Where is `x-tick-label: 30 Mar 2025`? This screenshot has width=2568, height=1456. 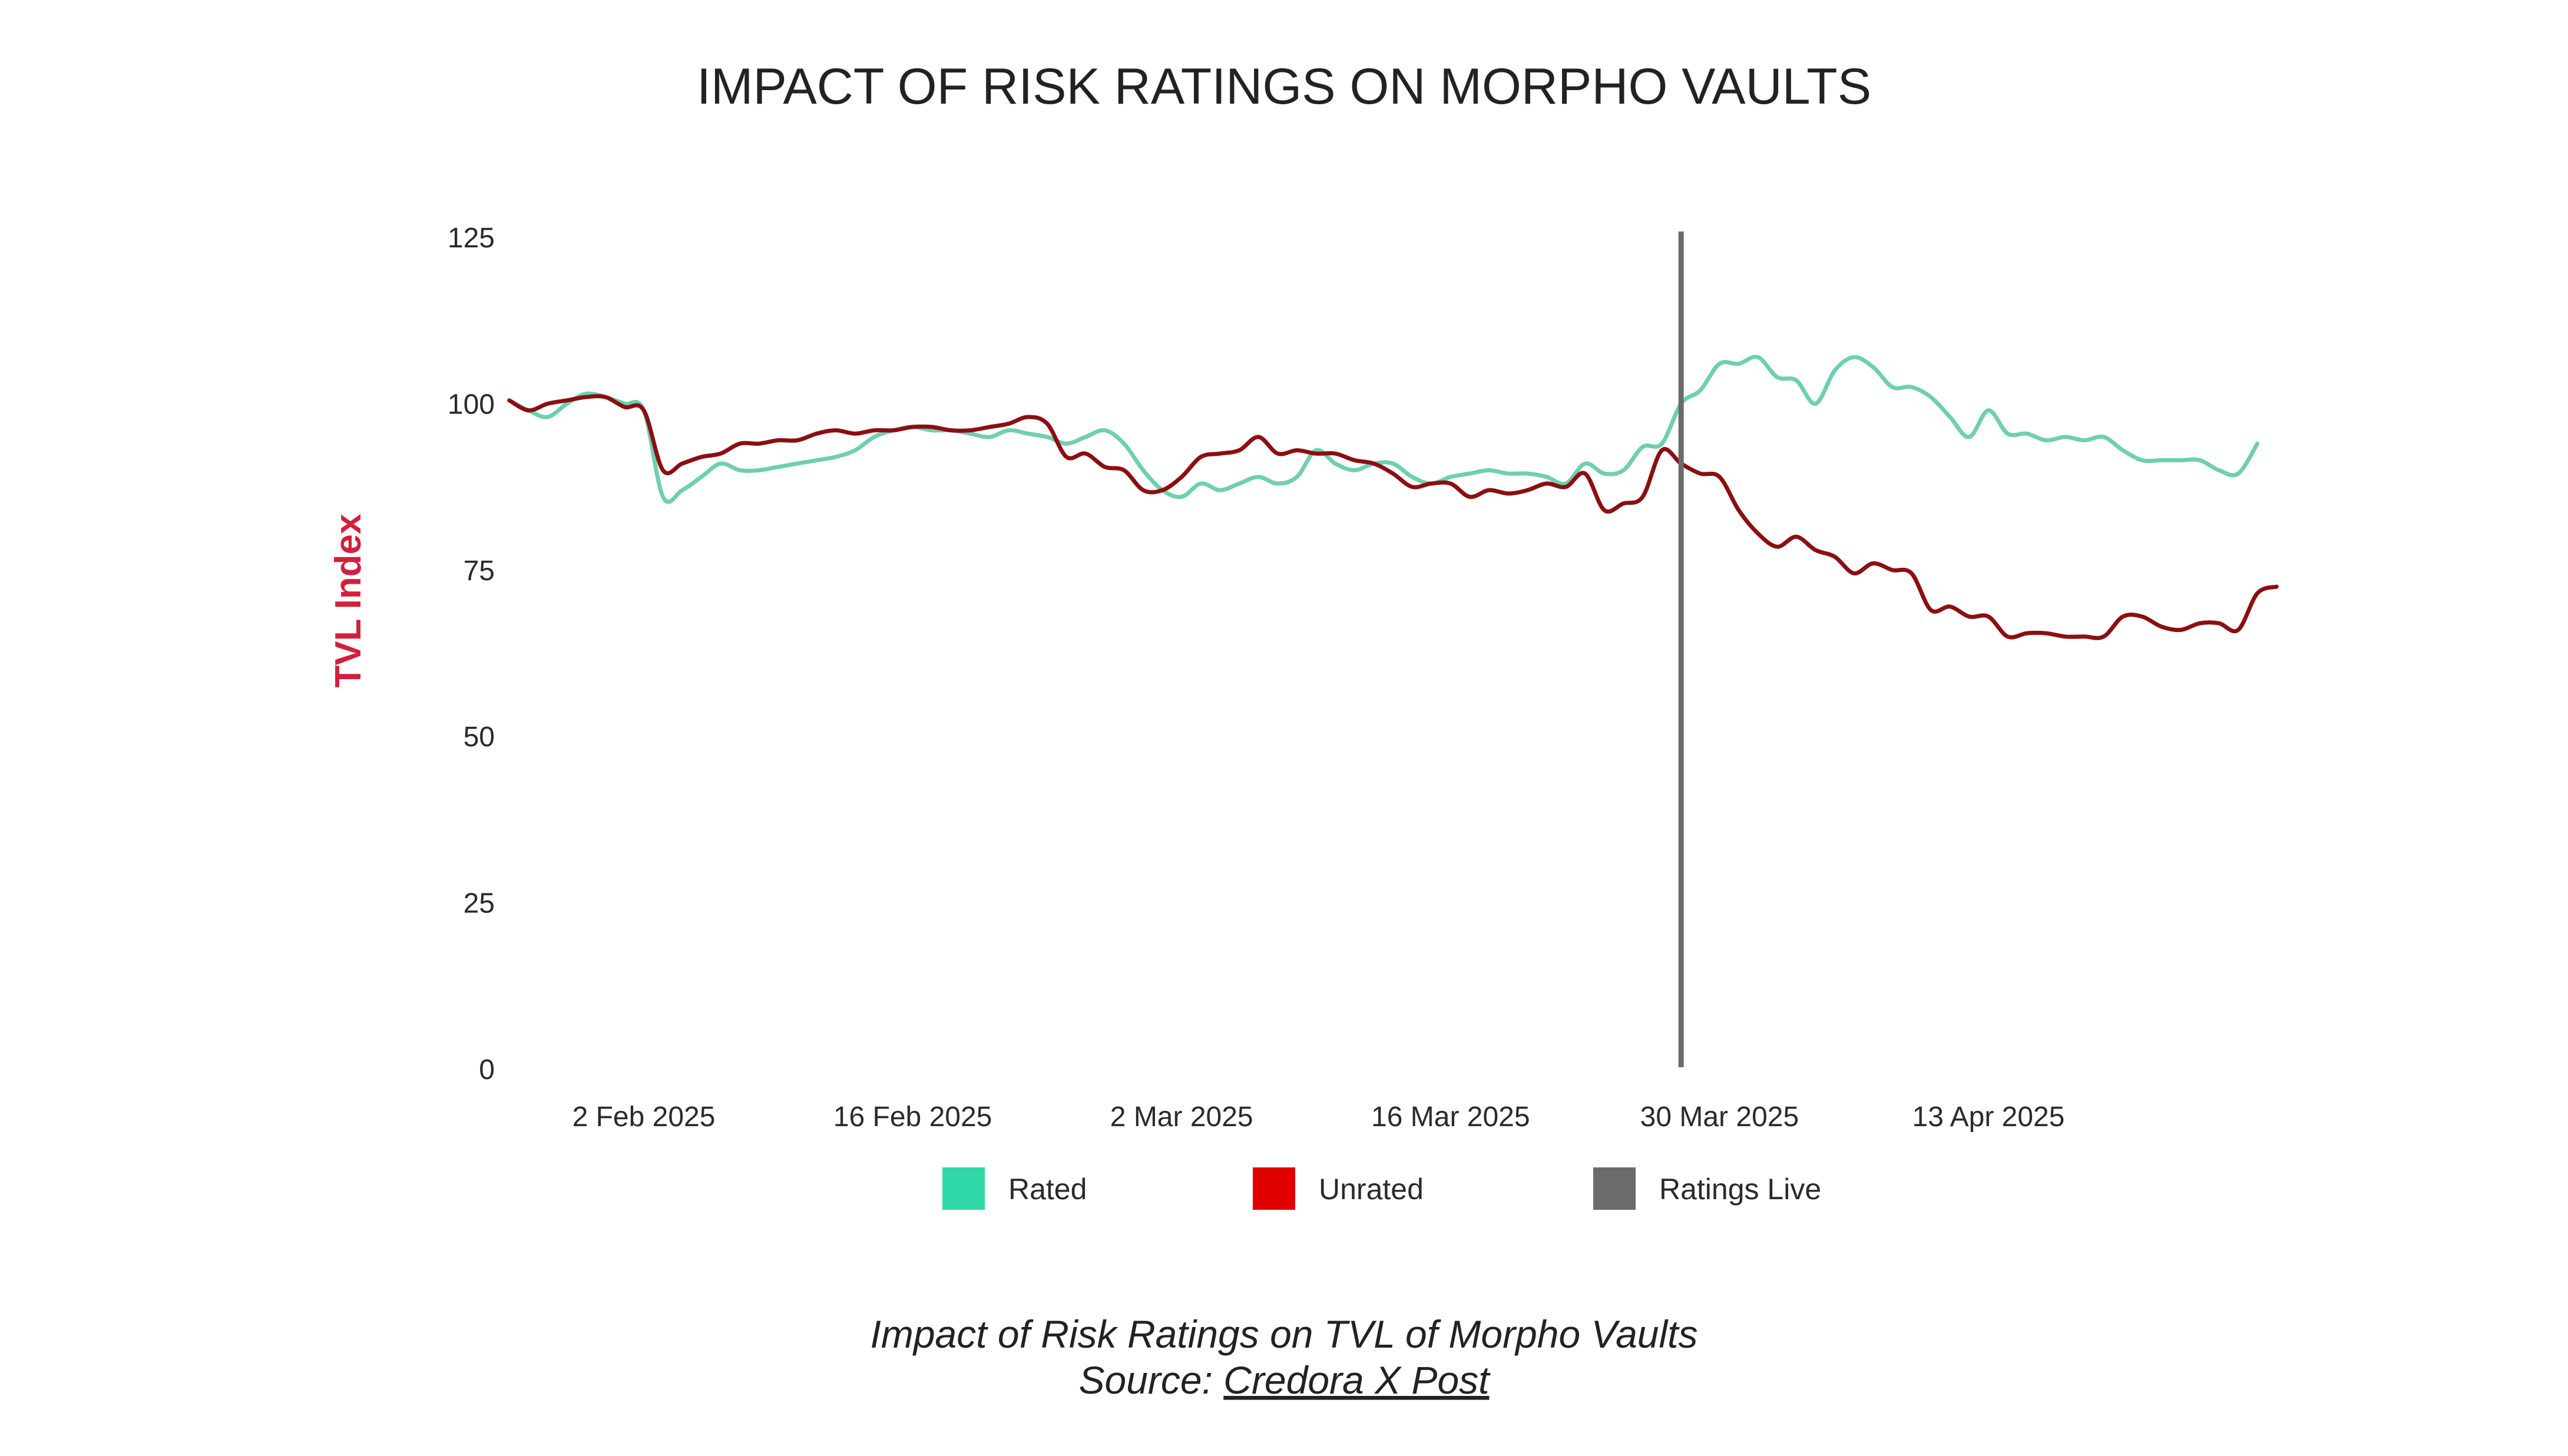
x-tick-label: 30 Mar 2025 is located at coordinates (1719, 1117).